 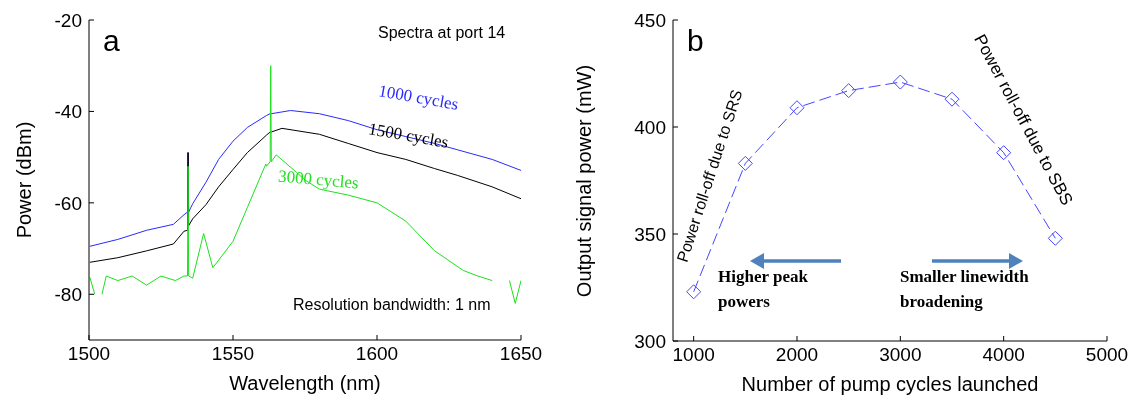 I want to click on x-tick-label: 2000, so click(x=797, y=355).